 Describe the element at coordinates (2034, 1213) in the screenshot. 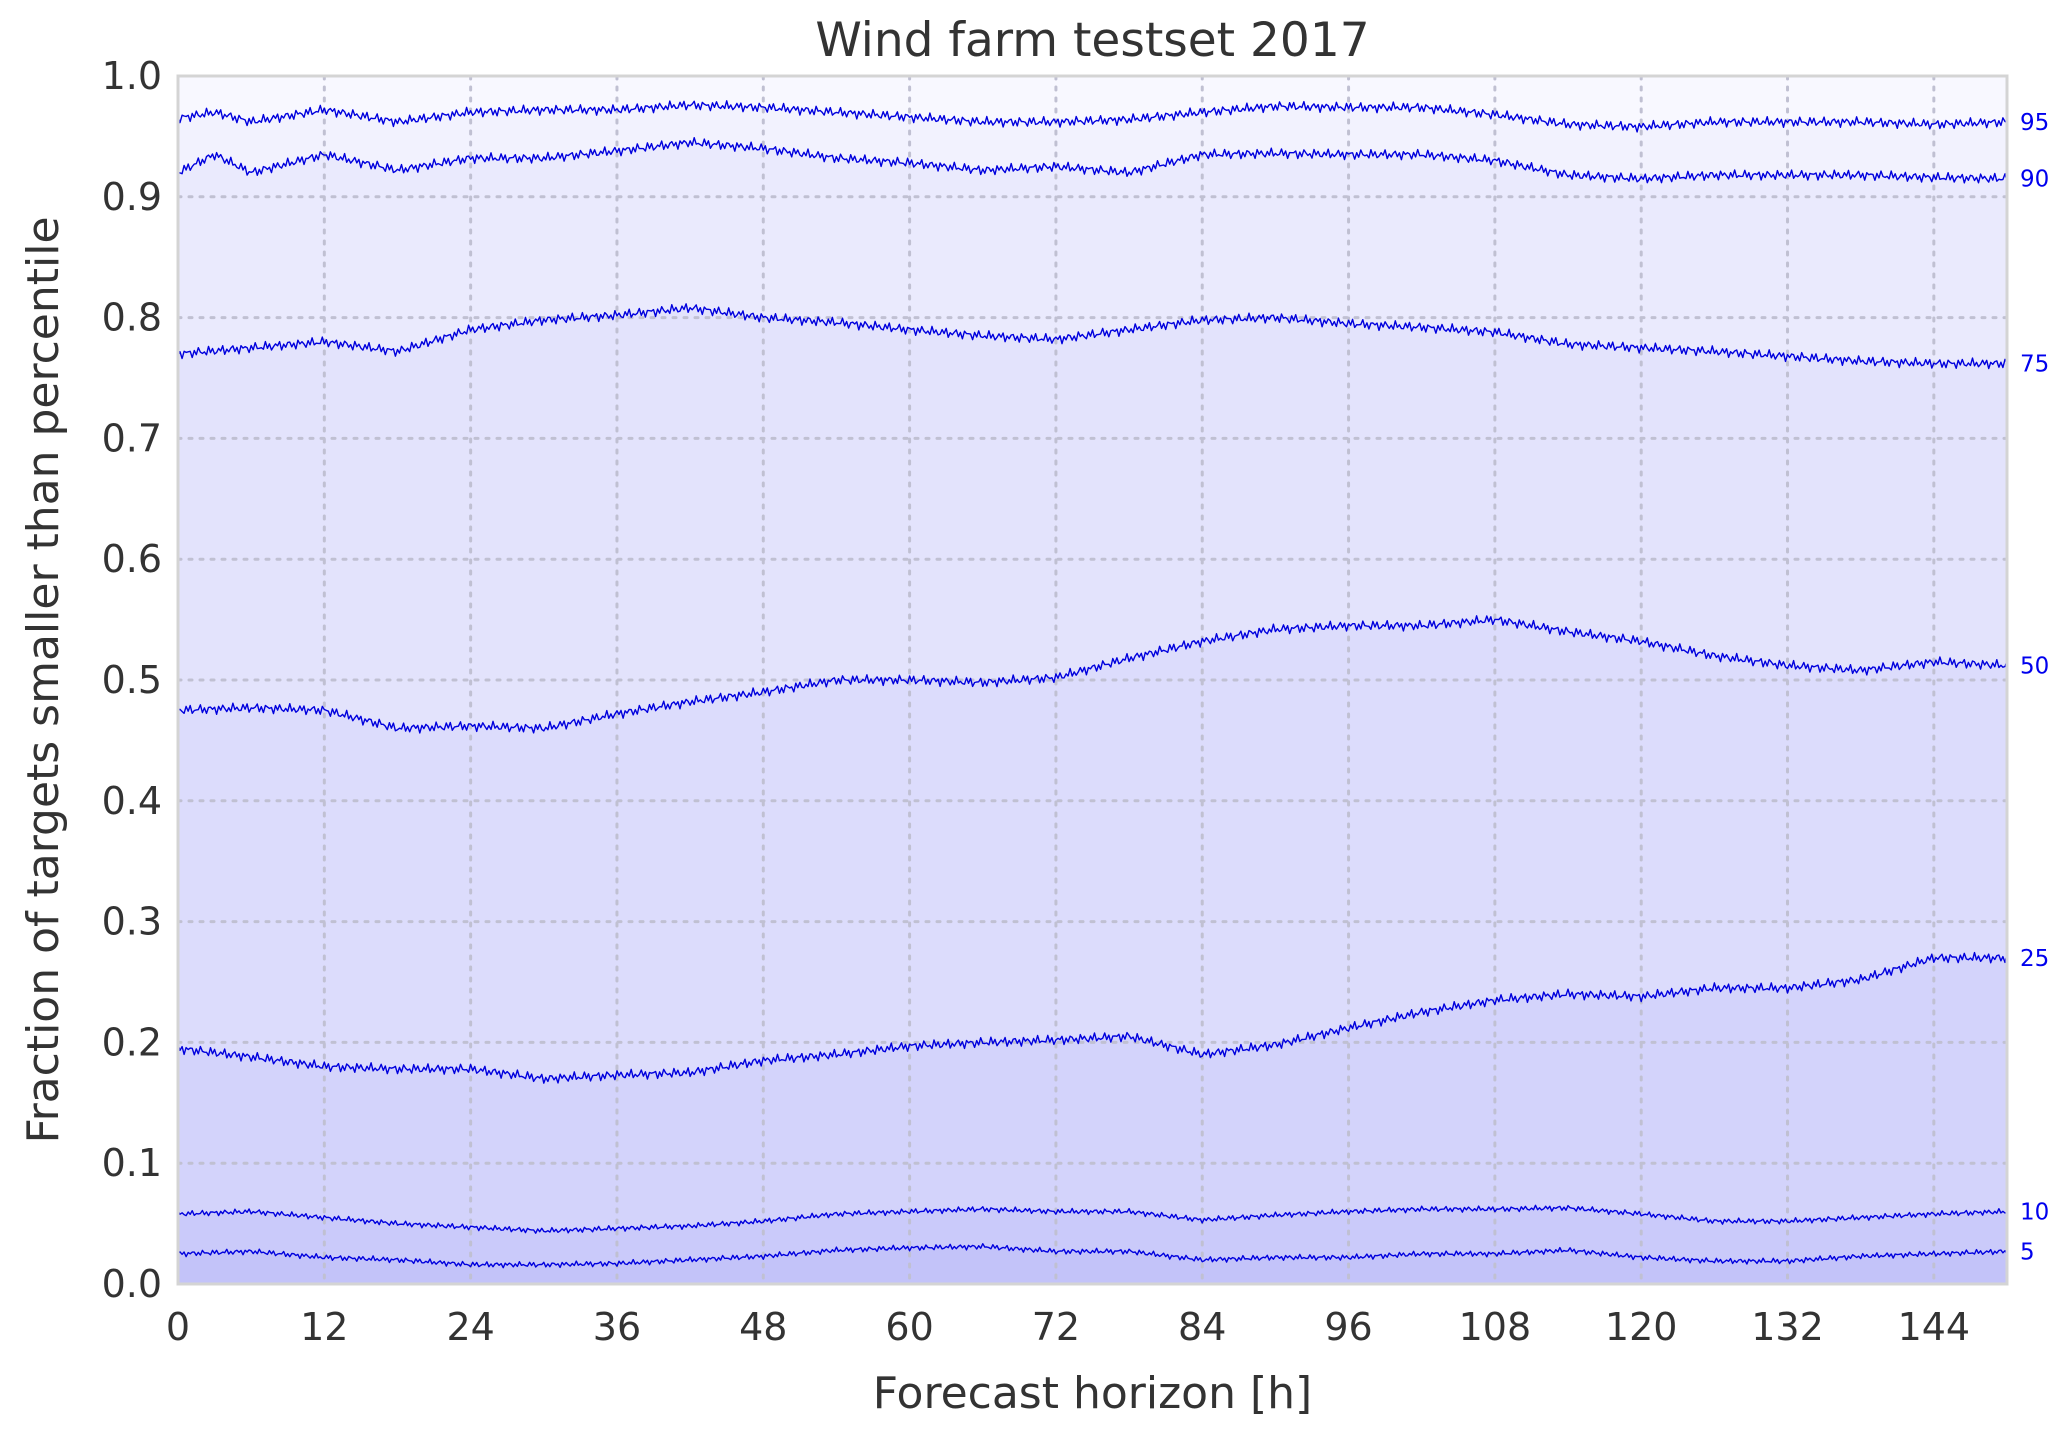

I see `series-label-10: 10` at that location.